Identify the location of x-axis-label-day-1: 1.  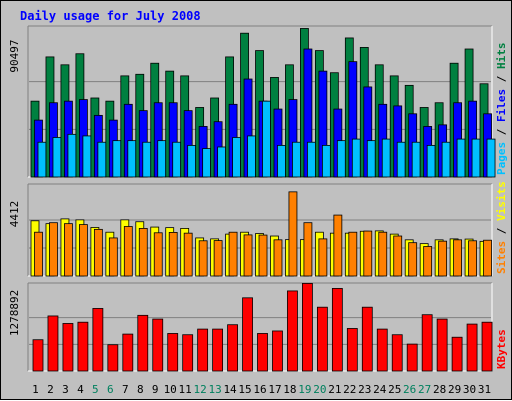
(35, 389).